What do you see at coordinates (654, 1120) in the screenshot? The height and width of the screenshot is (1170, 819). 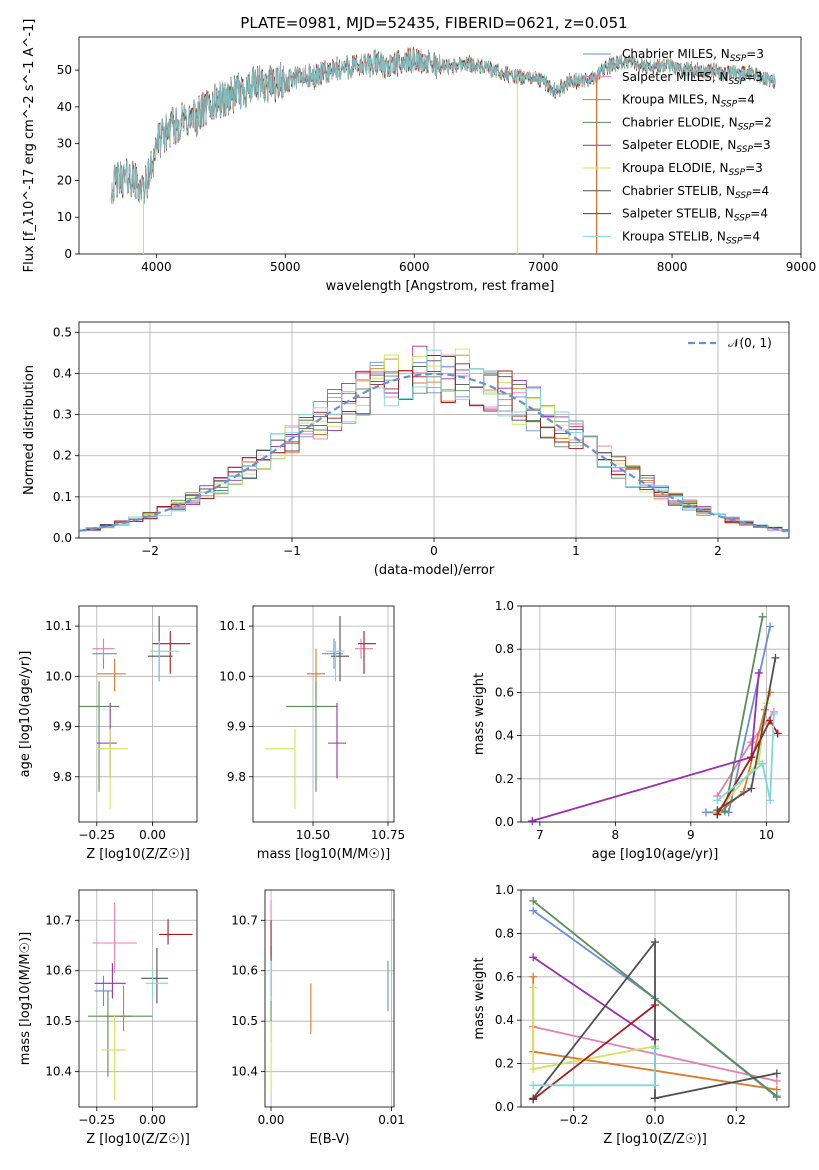 I see `x-tick-label: 0.0` at bounding box center [654, 1120].